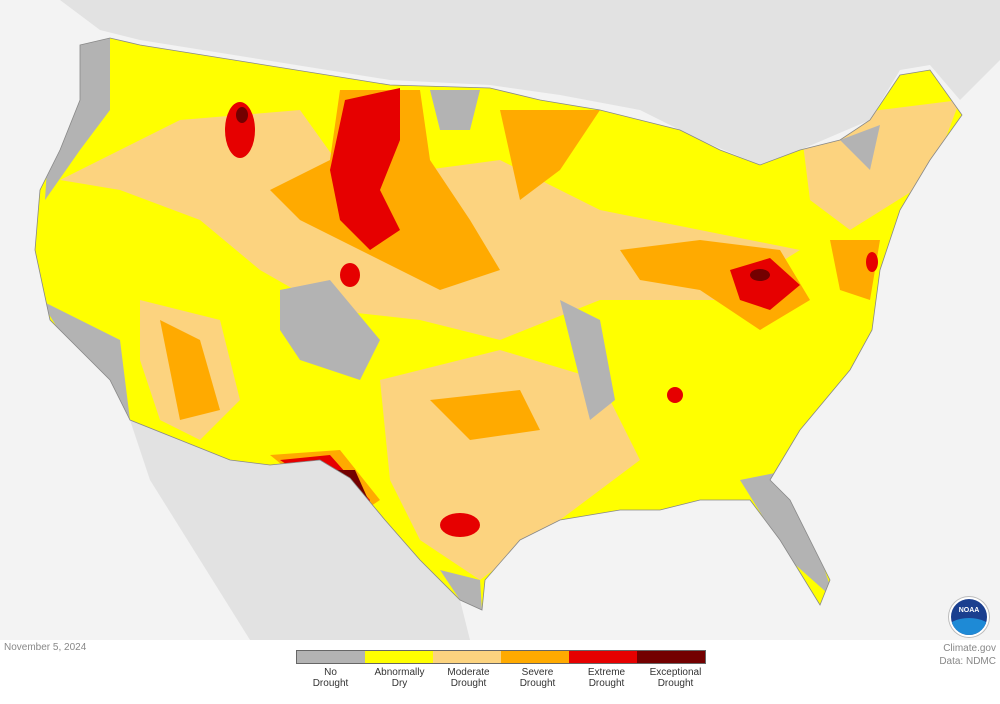 Image resolution: width=1000 pixels, height=704 pixels. I want to click on legend-label: No Drought, so click(330, 678).